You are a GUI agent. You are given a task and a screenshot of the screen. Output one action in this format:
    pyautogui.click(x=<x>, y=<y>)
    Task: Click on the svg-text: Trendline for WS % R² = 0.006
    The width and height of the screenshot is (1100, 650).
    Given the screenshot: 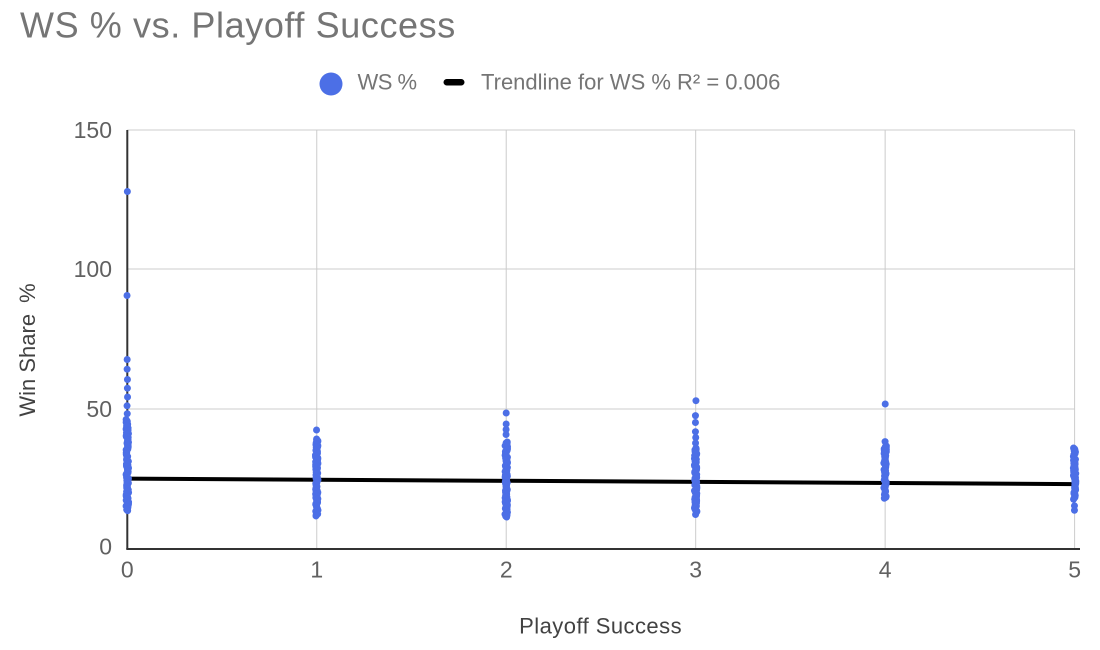 What is the action you would take?
    pyautogui.click(x=630, y=82)
    